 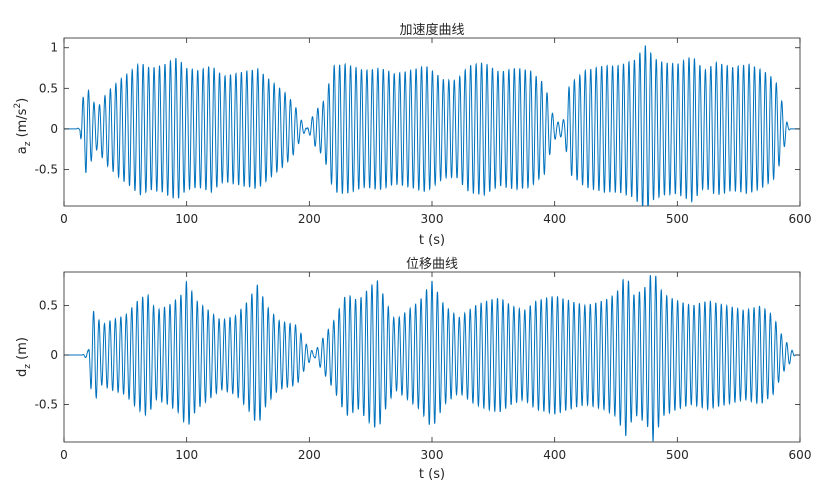 I want to click on y-tick-label-3: 1, so click(x=54, y=48).